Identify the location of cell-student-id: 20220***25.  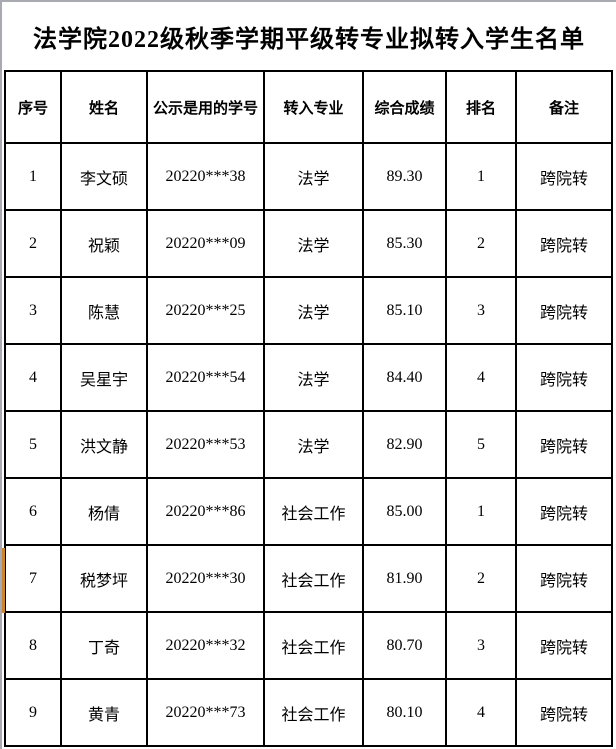
(205, 310).